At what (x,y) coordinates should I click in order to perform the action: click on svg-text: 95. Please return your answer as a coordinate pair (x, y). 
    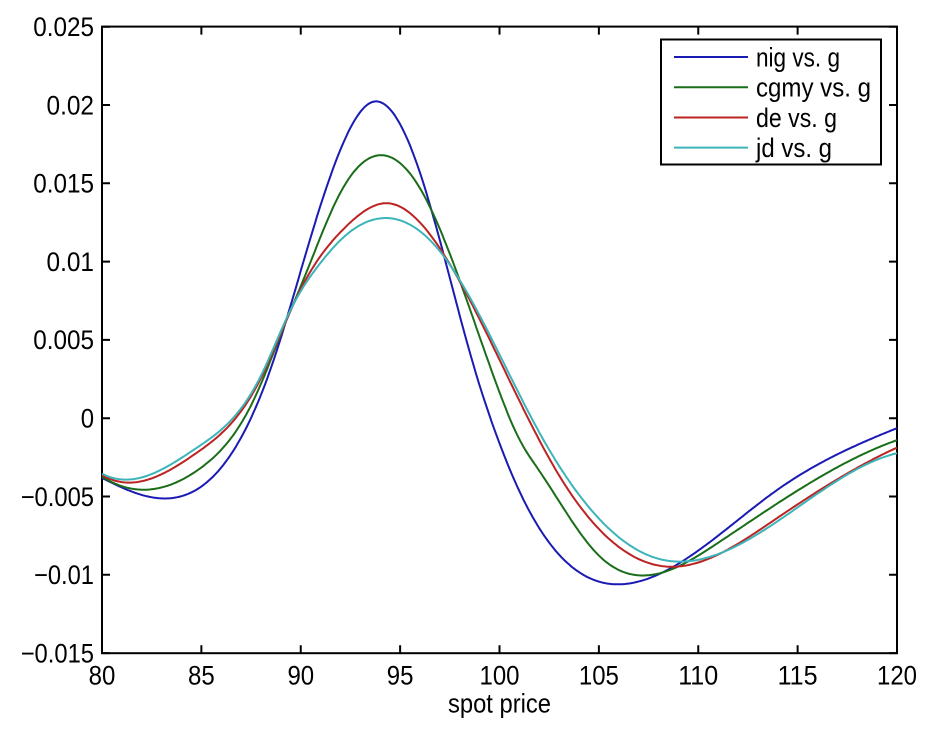
    Looking at the image, I should click on (400, 676).